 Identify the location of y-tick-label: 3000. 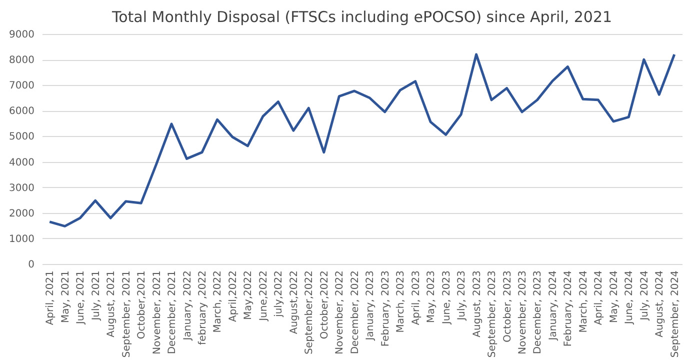
(21, 188).